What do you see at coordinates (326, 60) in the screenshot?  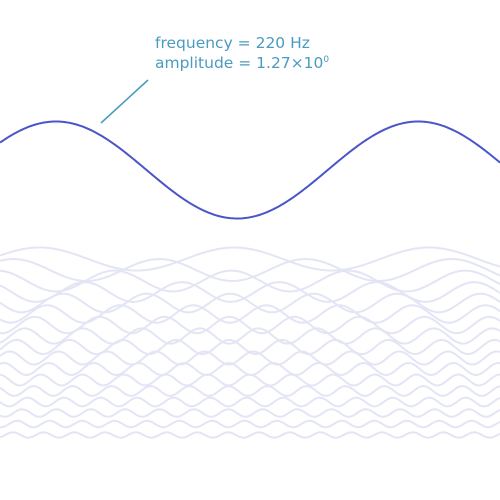 I see `annotation-amplitude-exponent: 0` at bounding box center [326, 60].